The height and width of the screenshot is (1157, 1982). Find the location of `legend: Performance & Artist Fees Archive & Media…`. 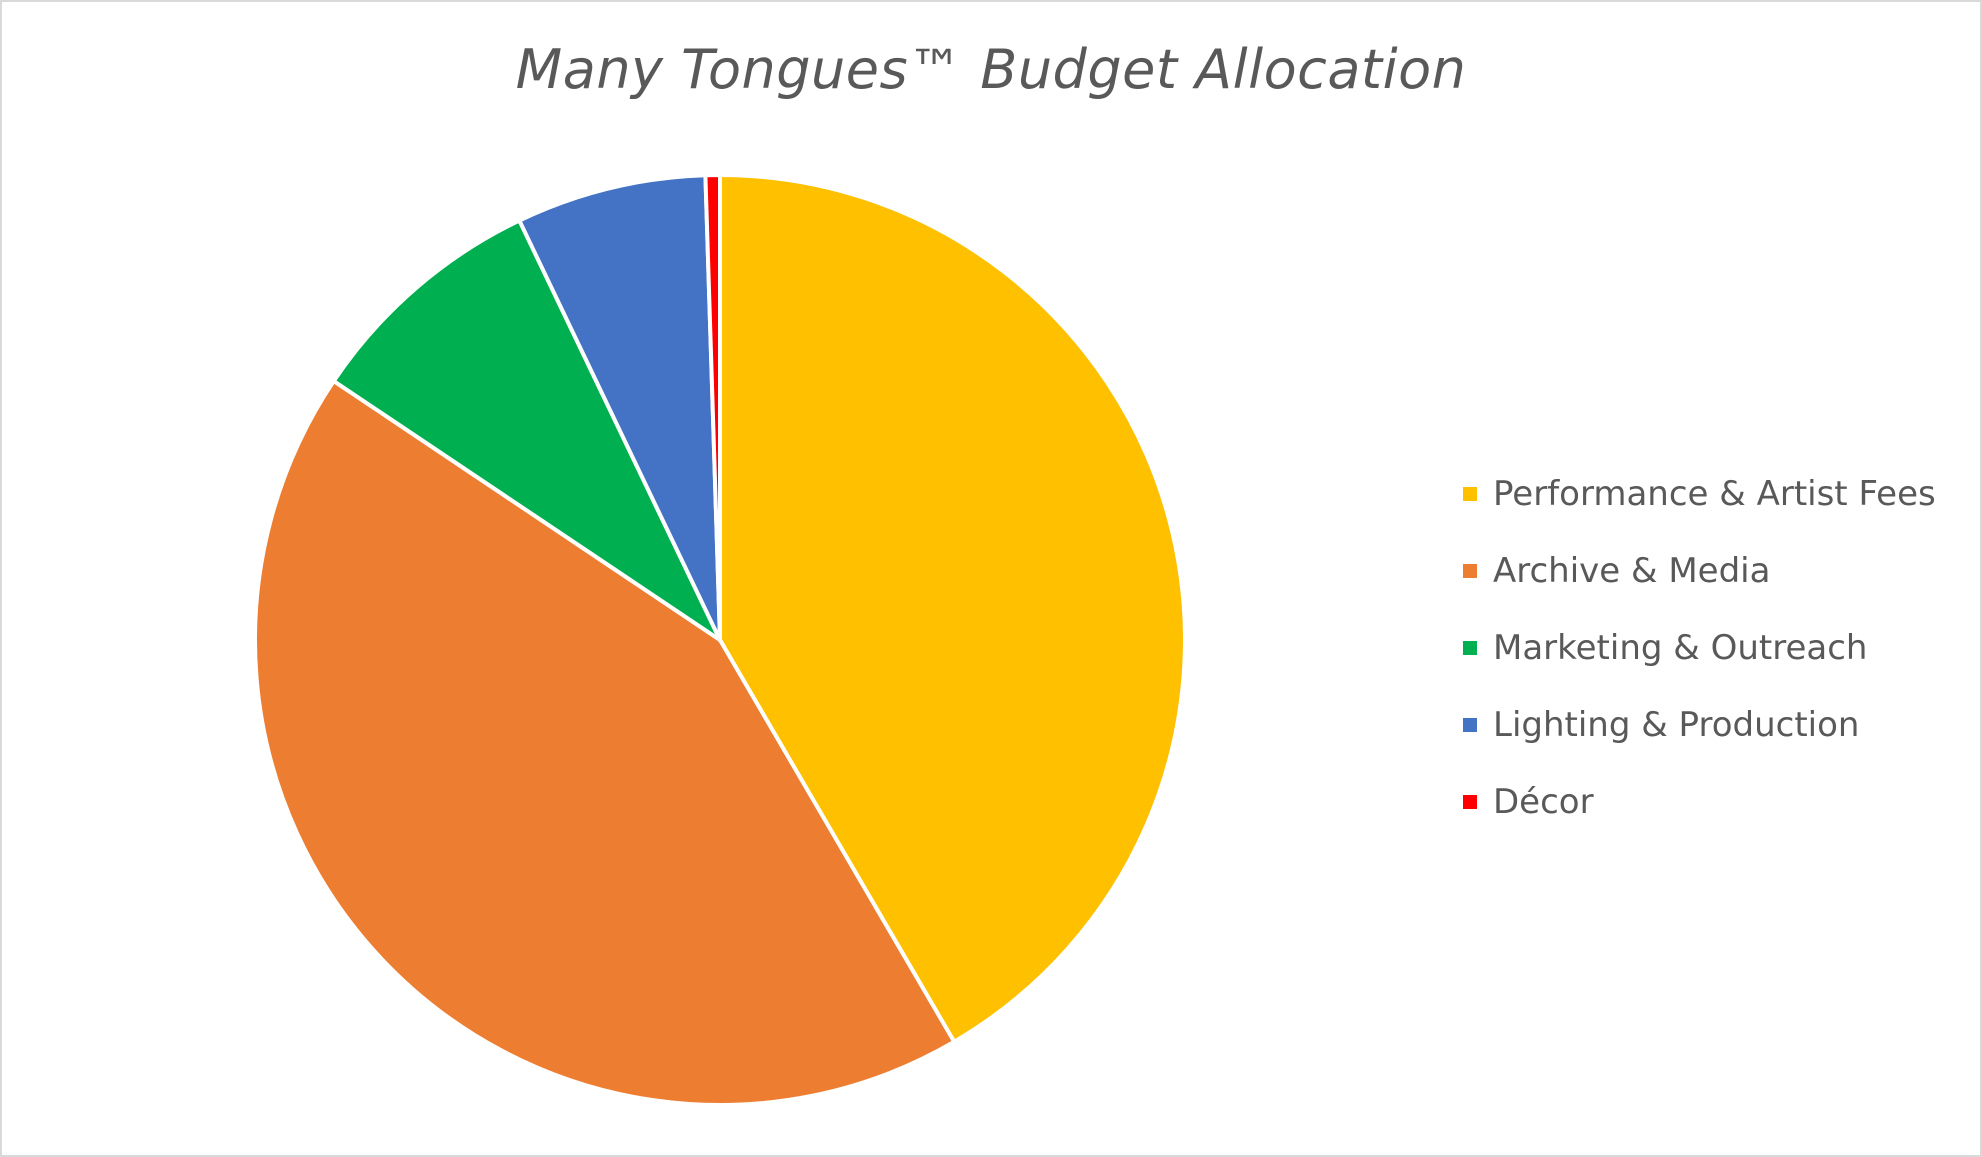

legend: Performance & Artist Fees Archive & Media… is located at coordinates (1699, 647).